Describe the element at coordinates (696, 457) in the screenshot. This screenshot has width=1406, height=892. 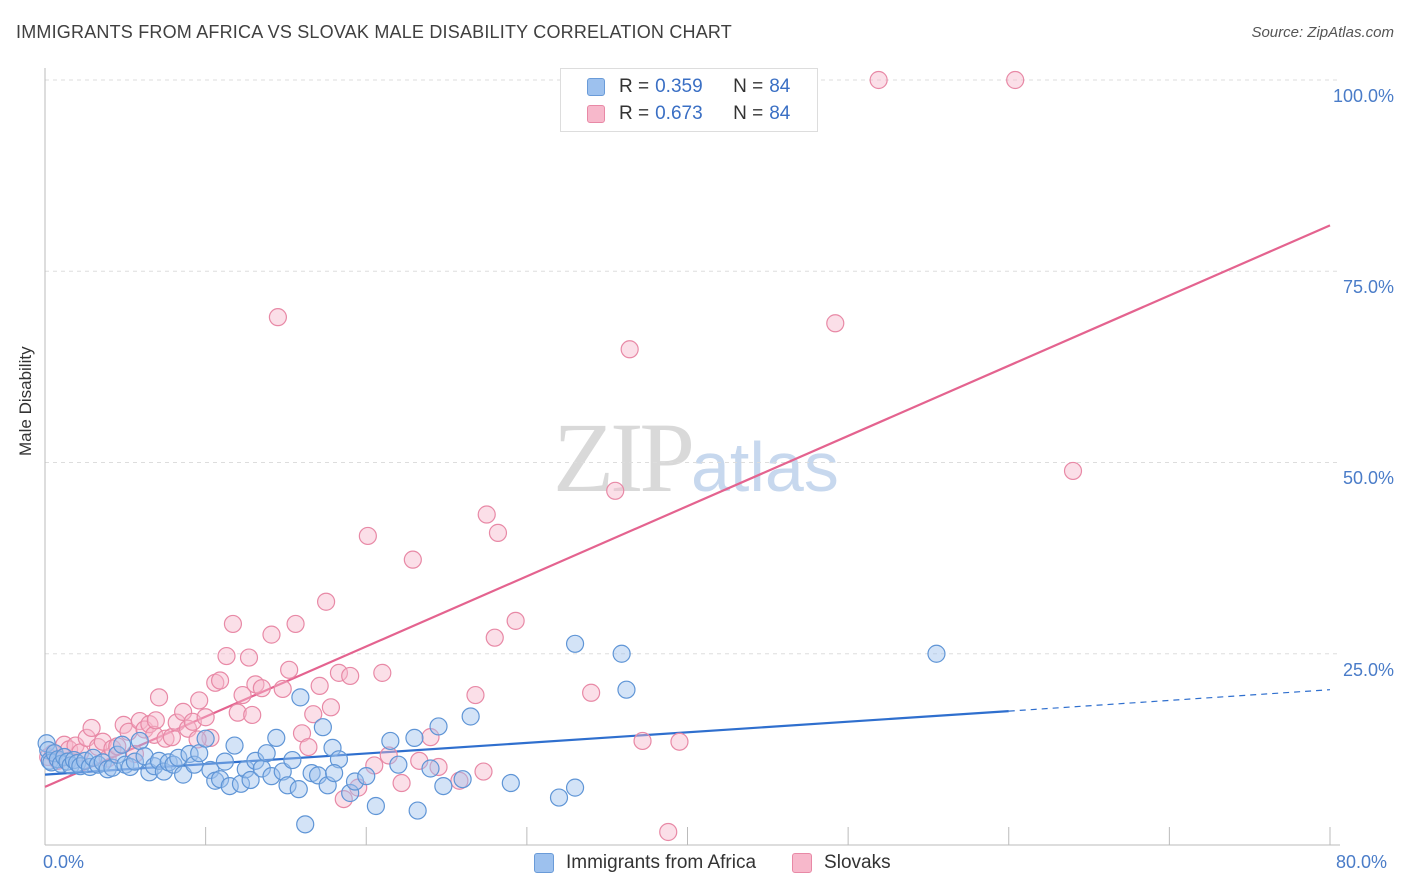
I see `watermark: ZIPatlas` at that location.